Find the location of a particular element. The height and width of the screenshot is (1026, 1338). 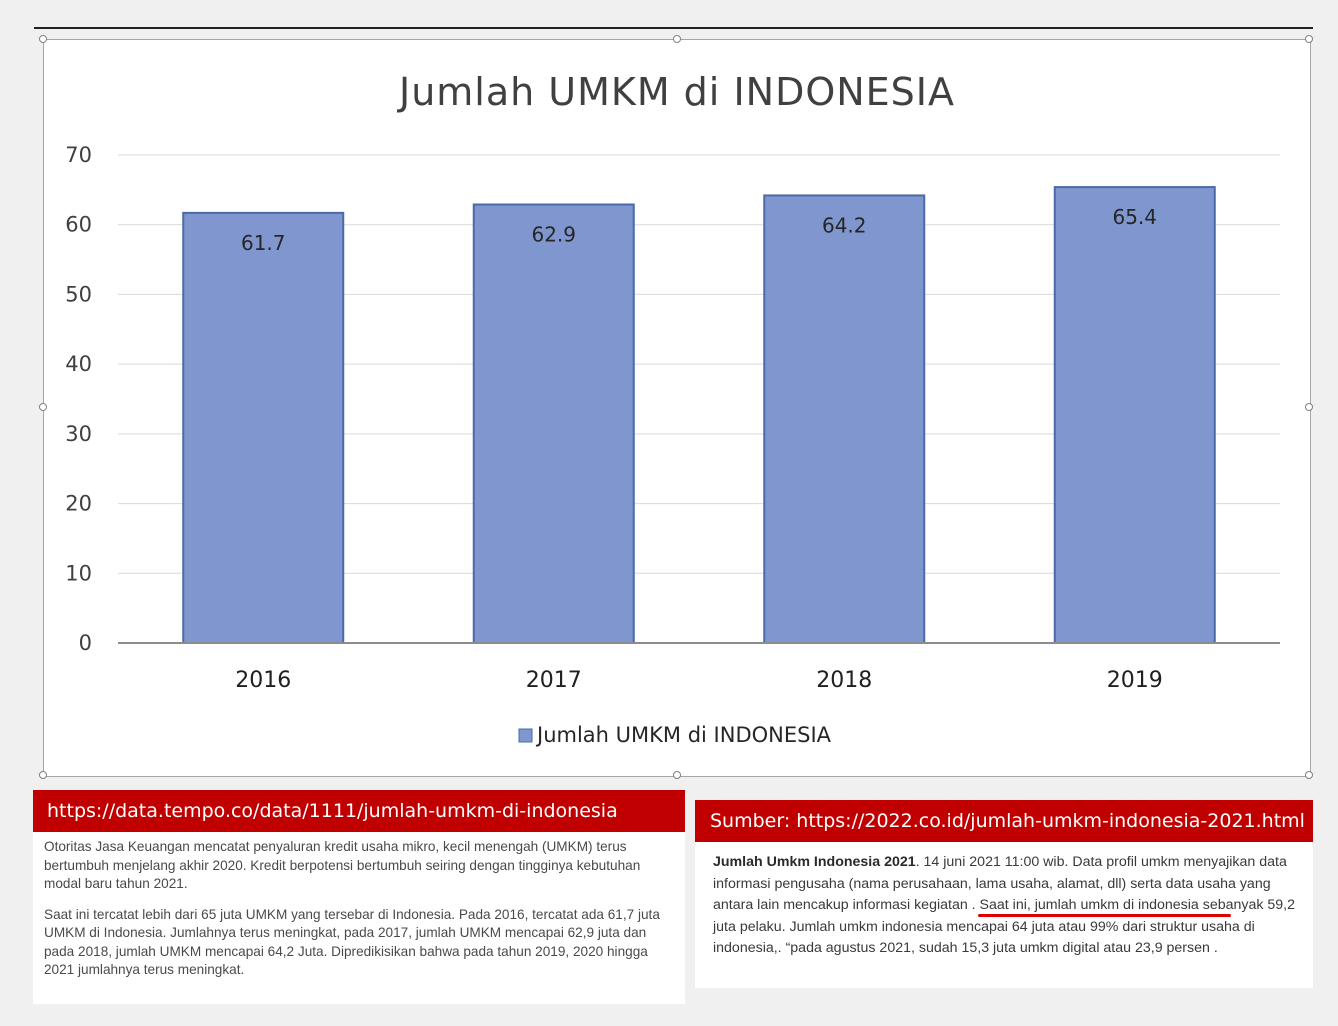

x-tick-label: 2017 is located at coordinates (554, 680).